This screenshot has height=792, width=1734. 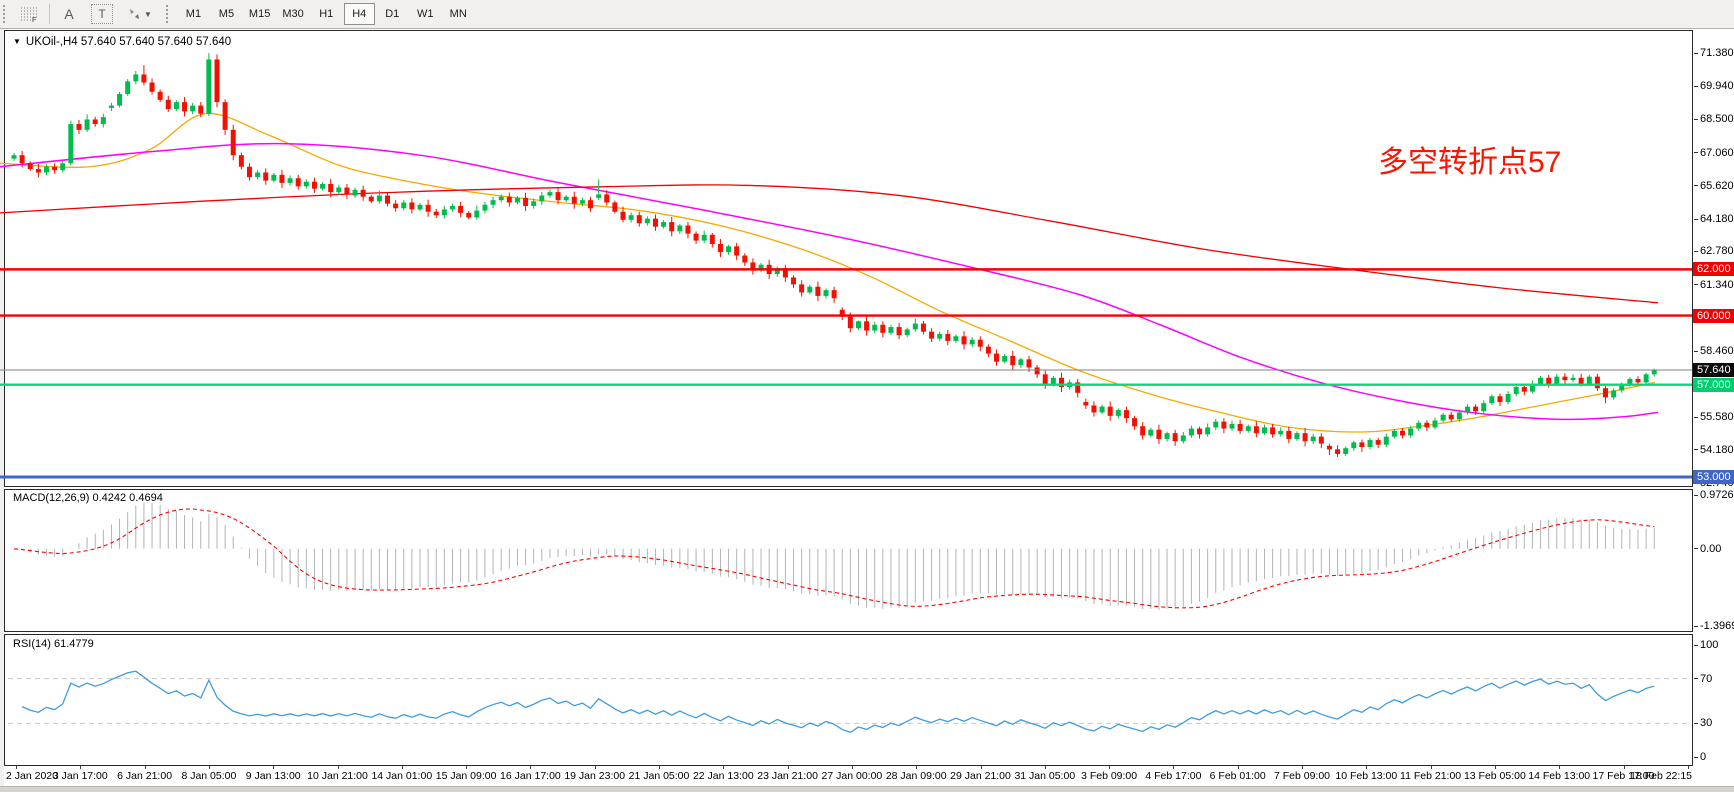 What do you see at coordinates (458, 14) in the screenshot?
I see `tf-button-mn: MN` at bounding box center [458, 14].